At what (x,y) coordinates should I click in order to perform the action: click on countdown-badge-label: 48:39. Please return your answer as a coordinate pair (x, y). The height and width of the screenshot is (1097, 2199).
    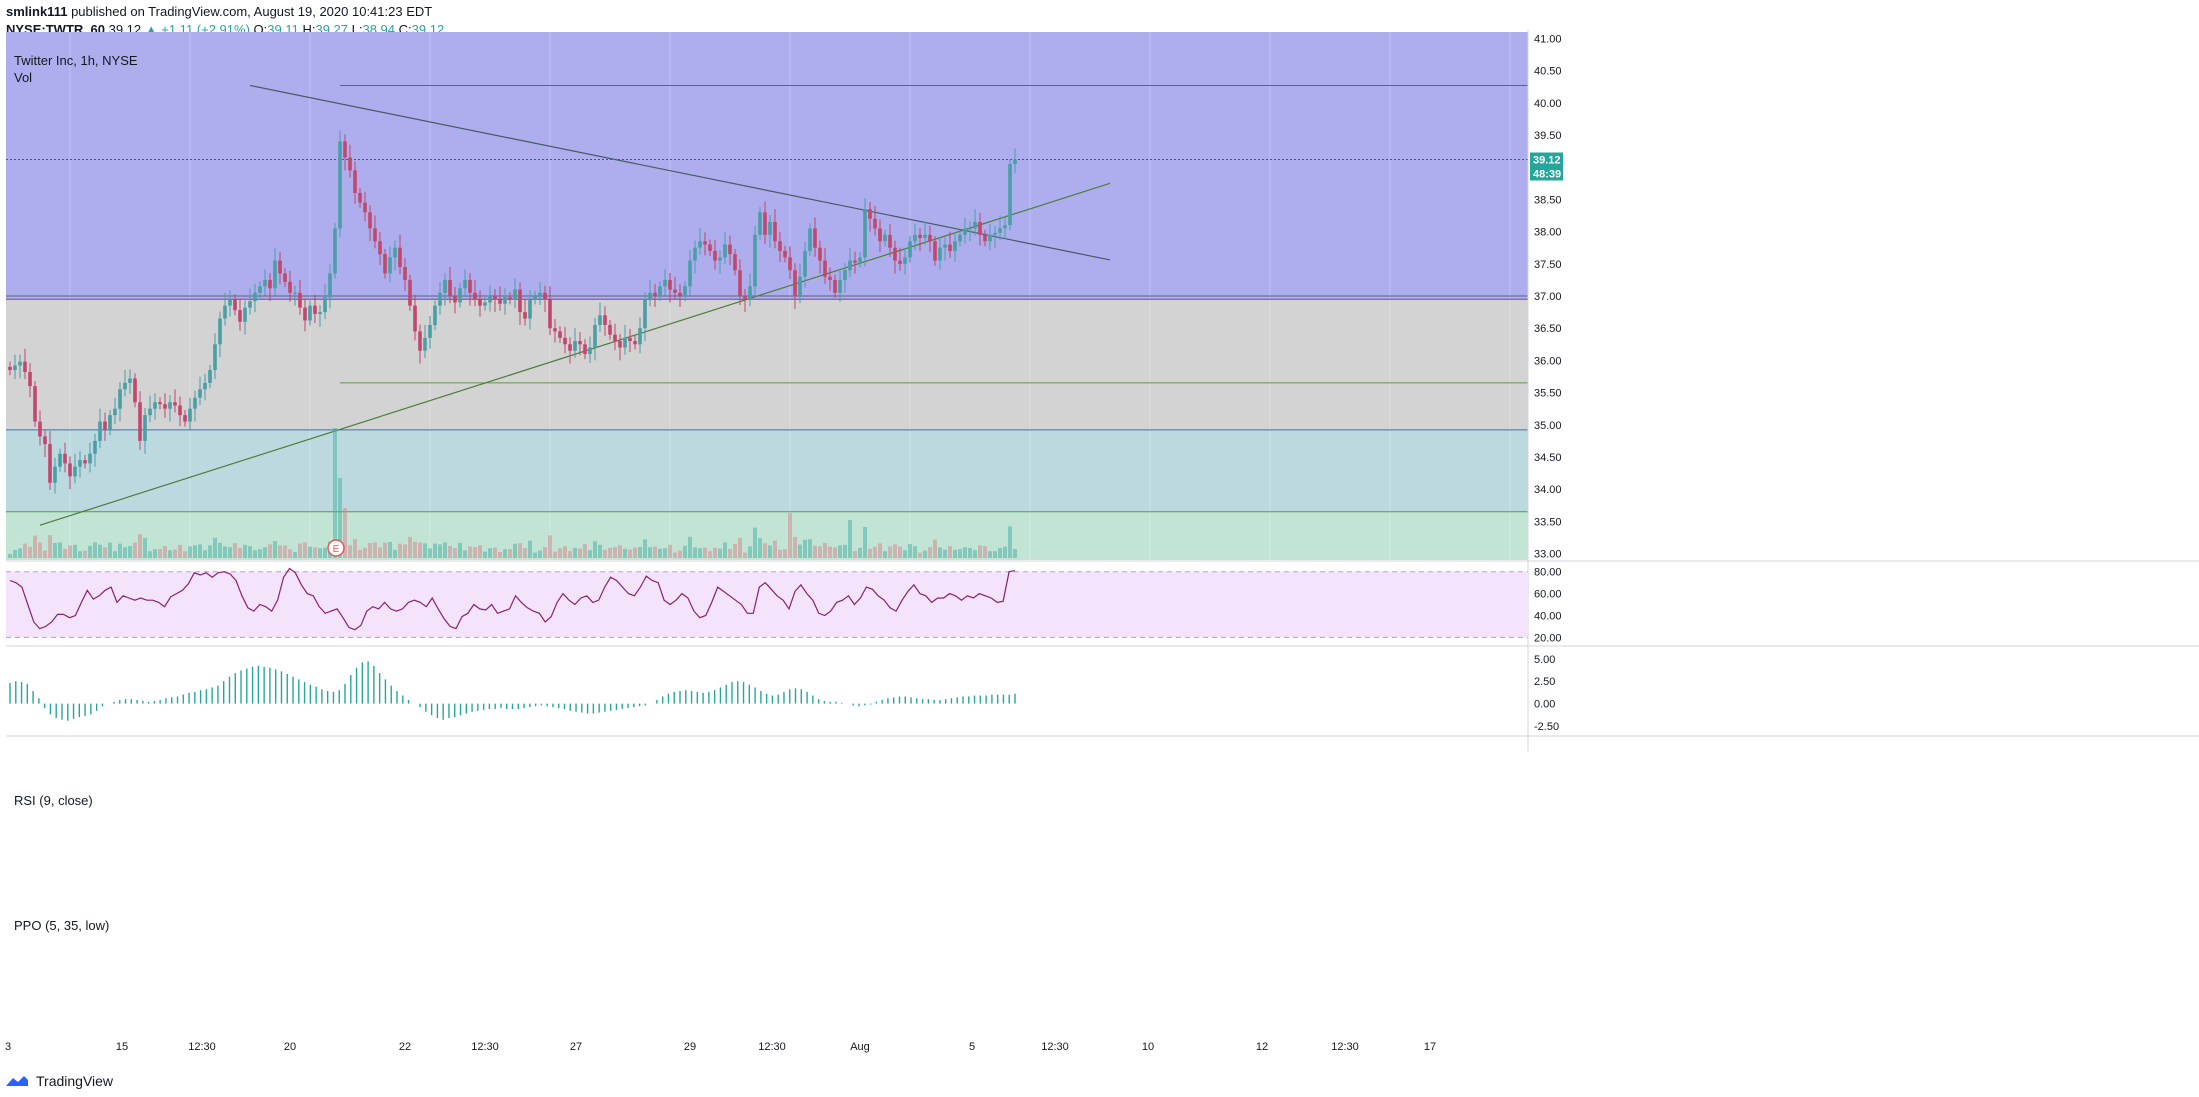
    Looking at the image, I should click on (1547, 174).